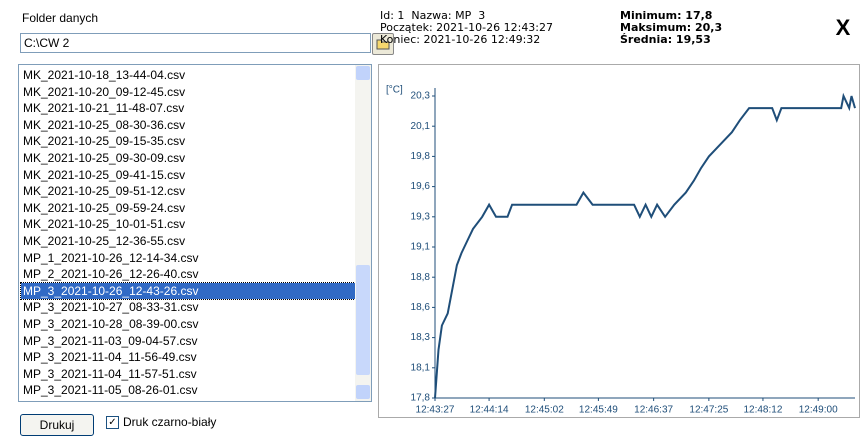 This screenshot has width=860, height=436. What do you see at coordinates (843, 27) in the screenshot?
I see `close-button: X` at bounding box center [843, 27].